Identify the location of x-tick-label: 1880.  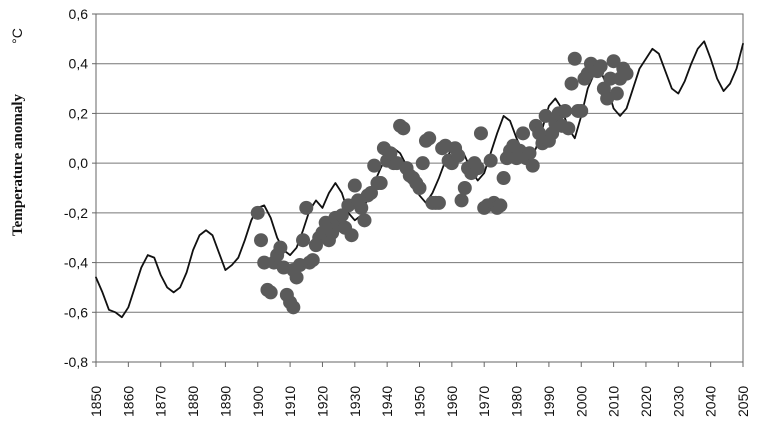
(193, 401).